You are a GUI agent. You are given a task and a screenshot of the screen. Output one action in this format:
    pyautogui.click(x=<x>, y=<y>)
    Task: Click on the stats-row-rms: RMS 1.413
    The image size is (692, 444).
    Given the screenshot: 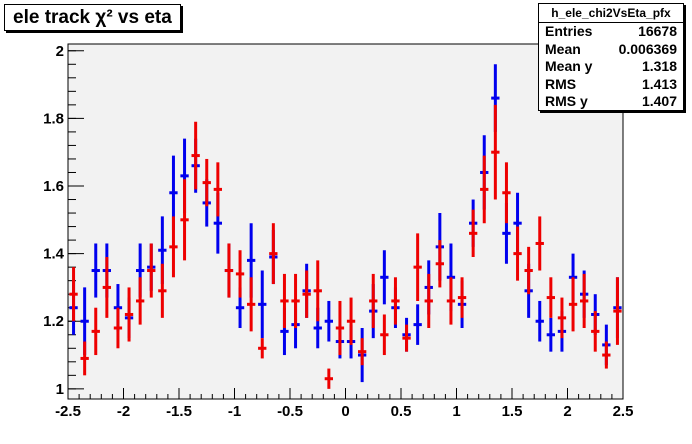 What is the action you would take?
    pyautogui.click(x=611, y=85)
    